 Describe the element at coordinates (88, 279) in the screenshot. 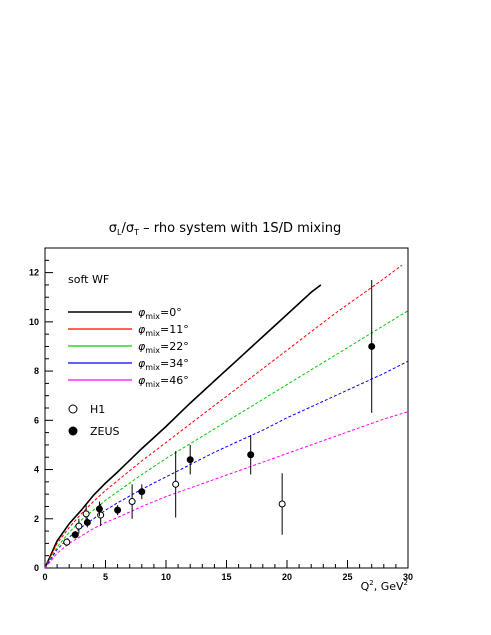

I see `soft-wf-annotation: soft WF` at that location.